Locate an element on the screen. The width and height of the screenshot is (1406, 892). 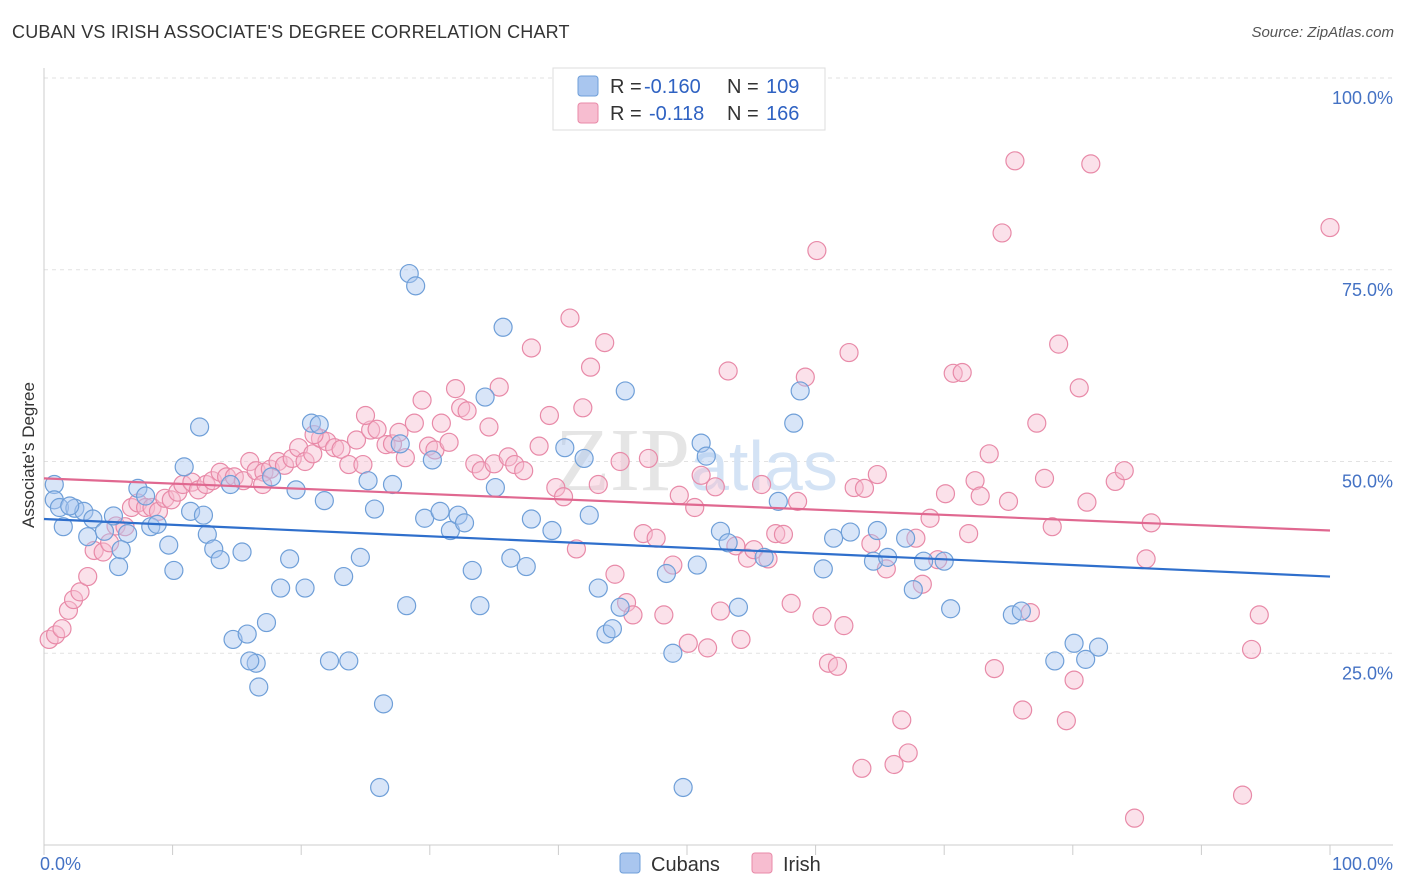
y-tick-label: 50.0% is located at coordinates (1367, 482).